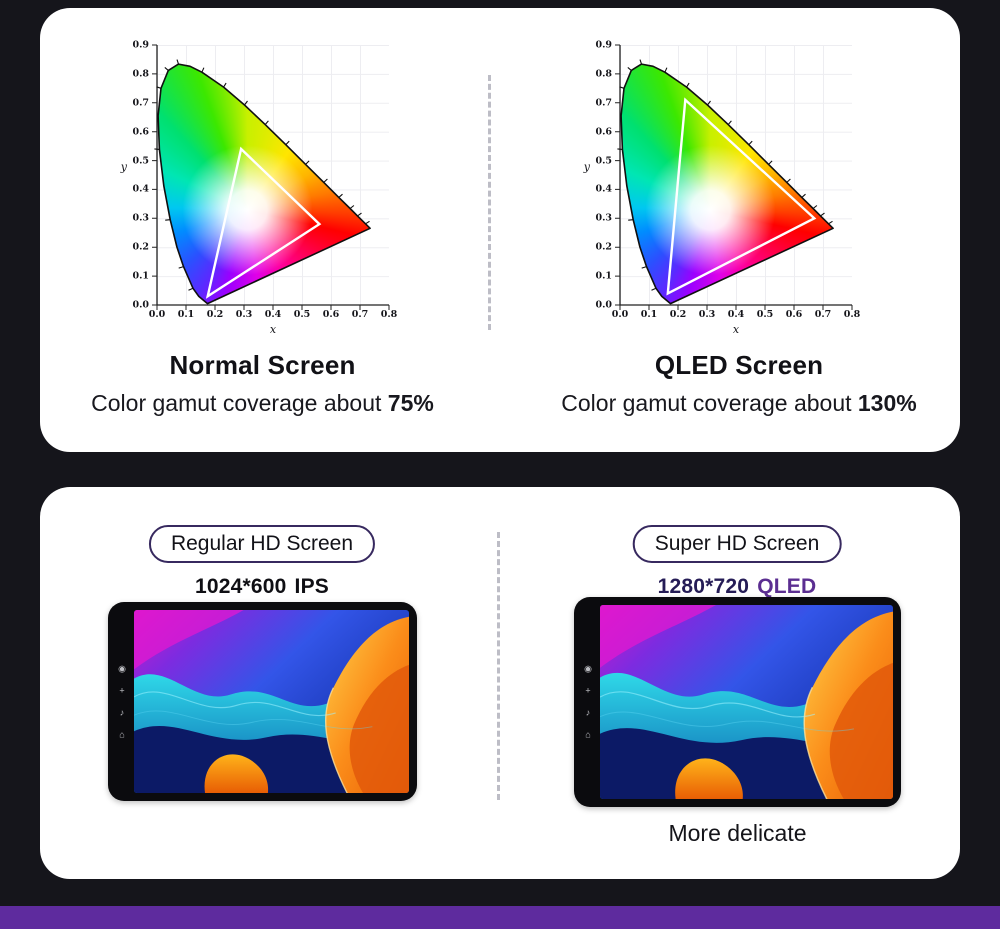 The image size is (1000, 929). I want to click on badge-label: Super HD Screen, so click(737, 543).